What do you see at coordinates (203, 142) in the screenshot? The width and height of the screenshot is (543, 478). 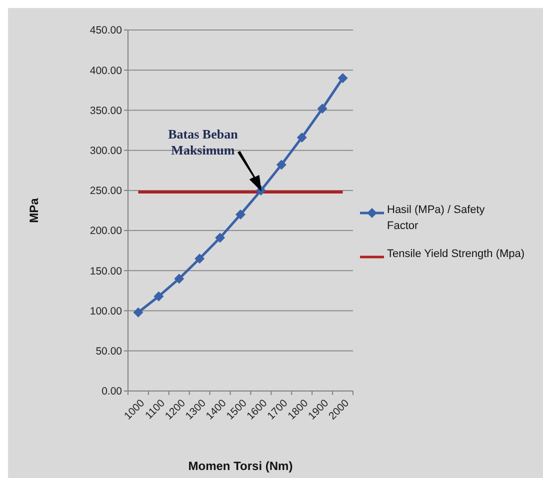 I see `annotation: Batas Beban Maksimum` at bounding box center [203, 142].